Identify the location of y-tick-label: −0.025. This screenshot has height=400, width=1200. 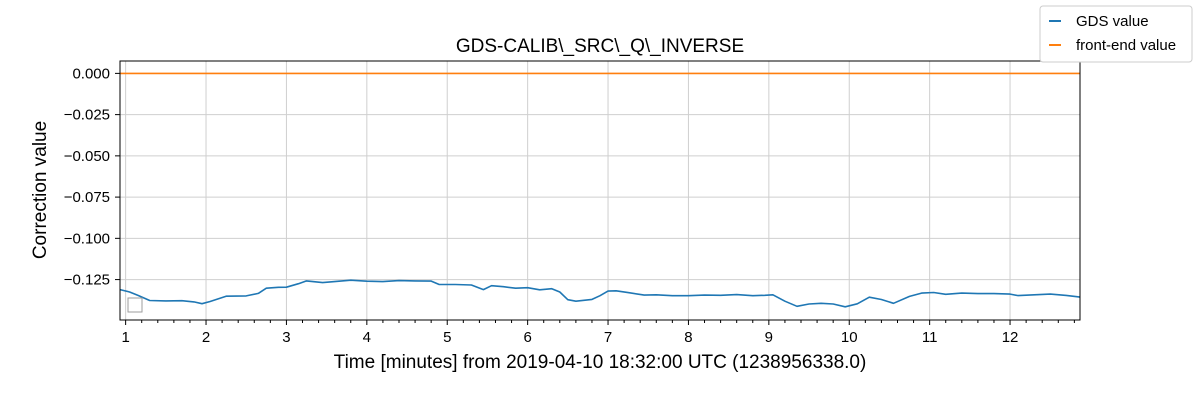
(87, 115).